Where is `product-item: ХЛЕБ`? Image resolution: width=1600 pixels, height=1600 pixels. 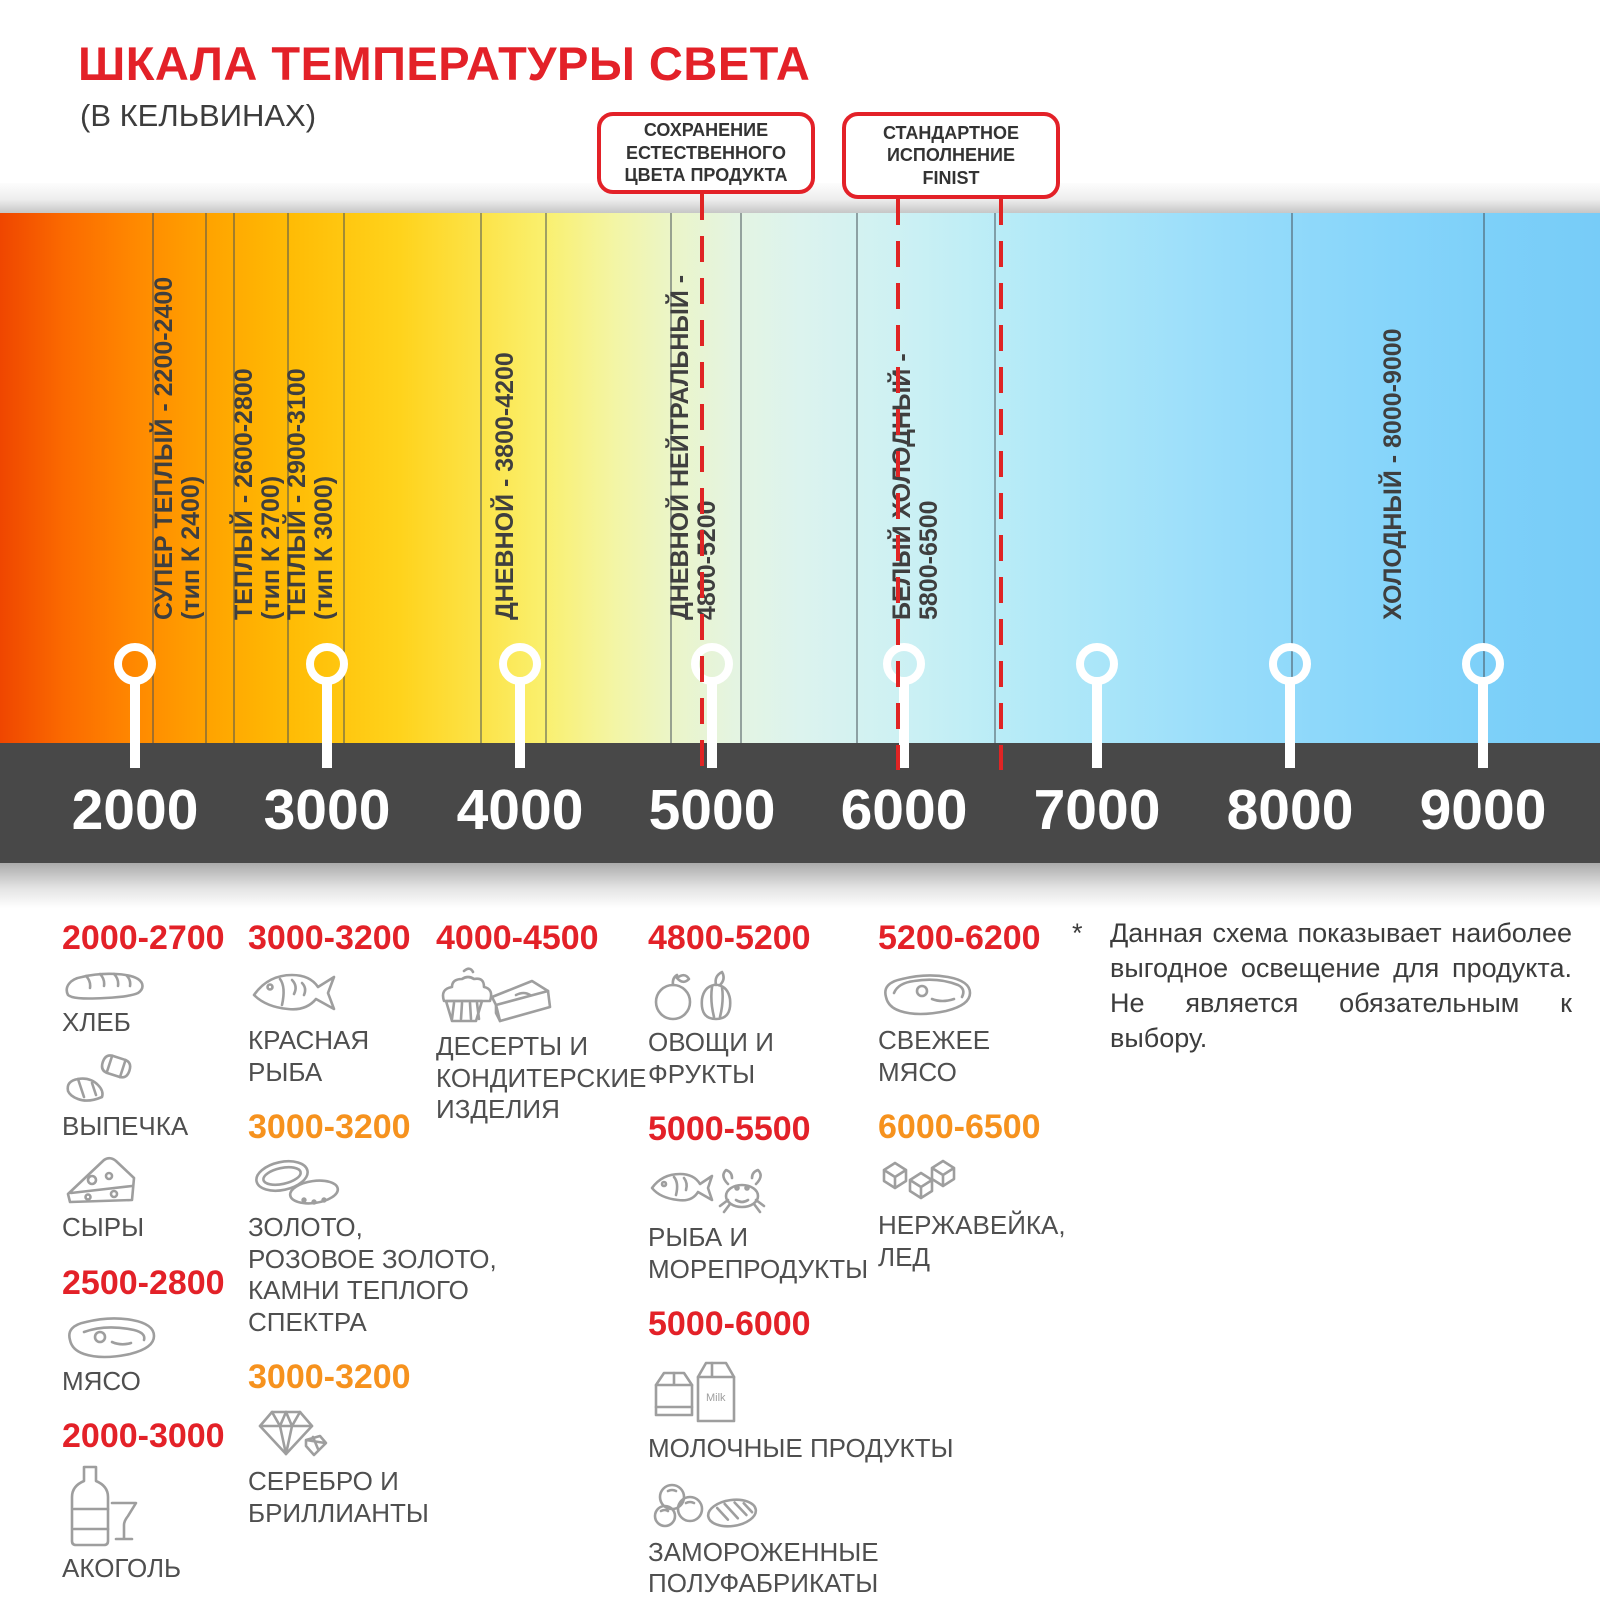
product-item: ХЛЕБ is located at coordinates (172, 1002).